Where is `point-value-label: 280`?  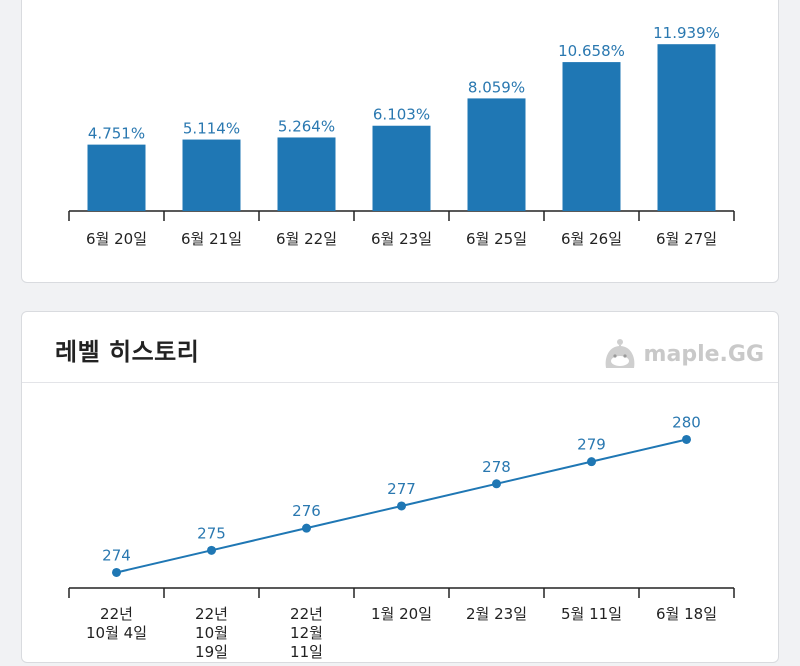
point-value-label: 280 is located at coordinates (686, 422).